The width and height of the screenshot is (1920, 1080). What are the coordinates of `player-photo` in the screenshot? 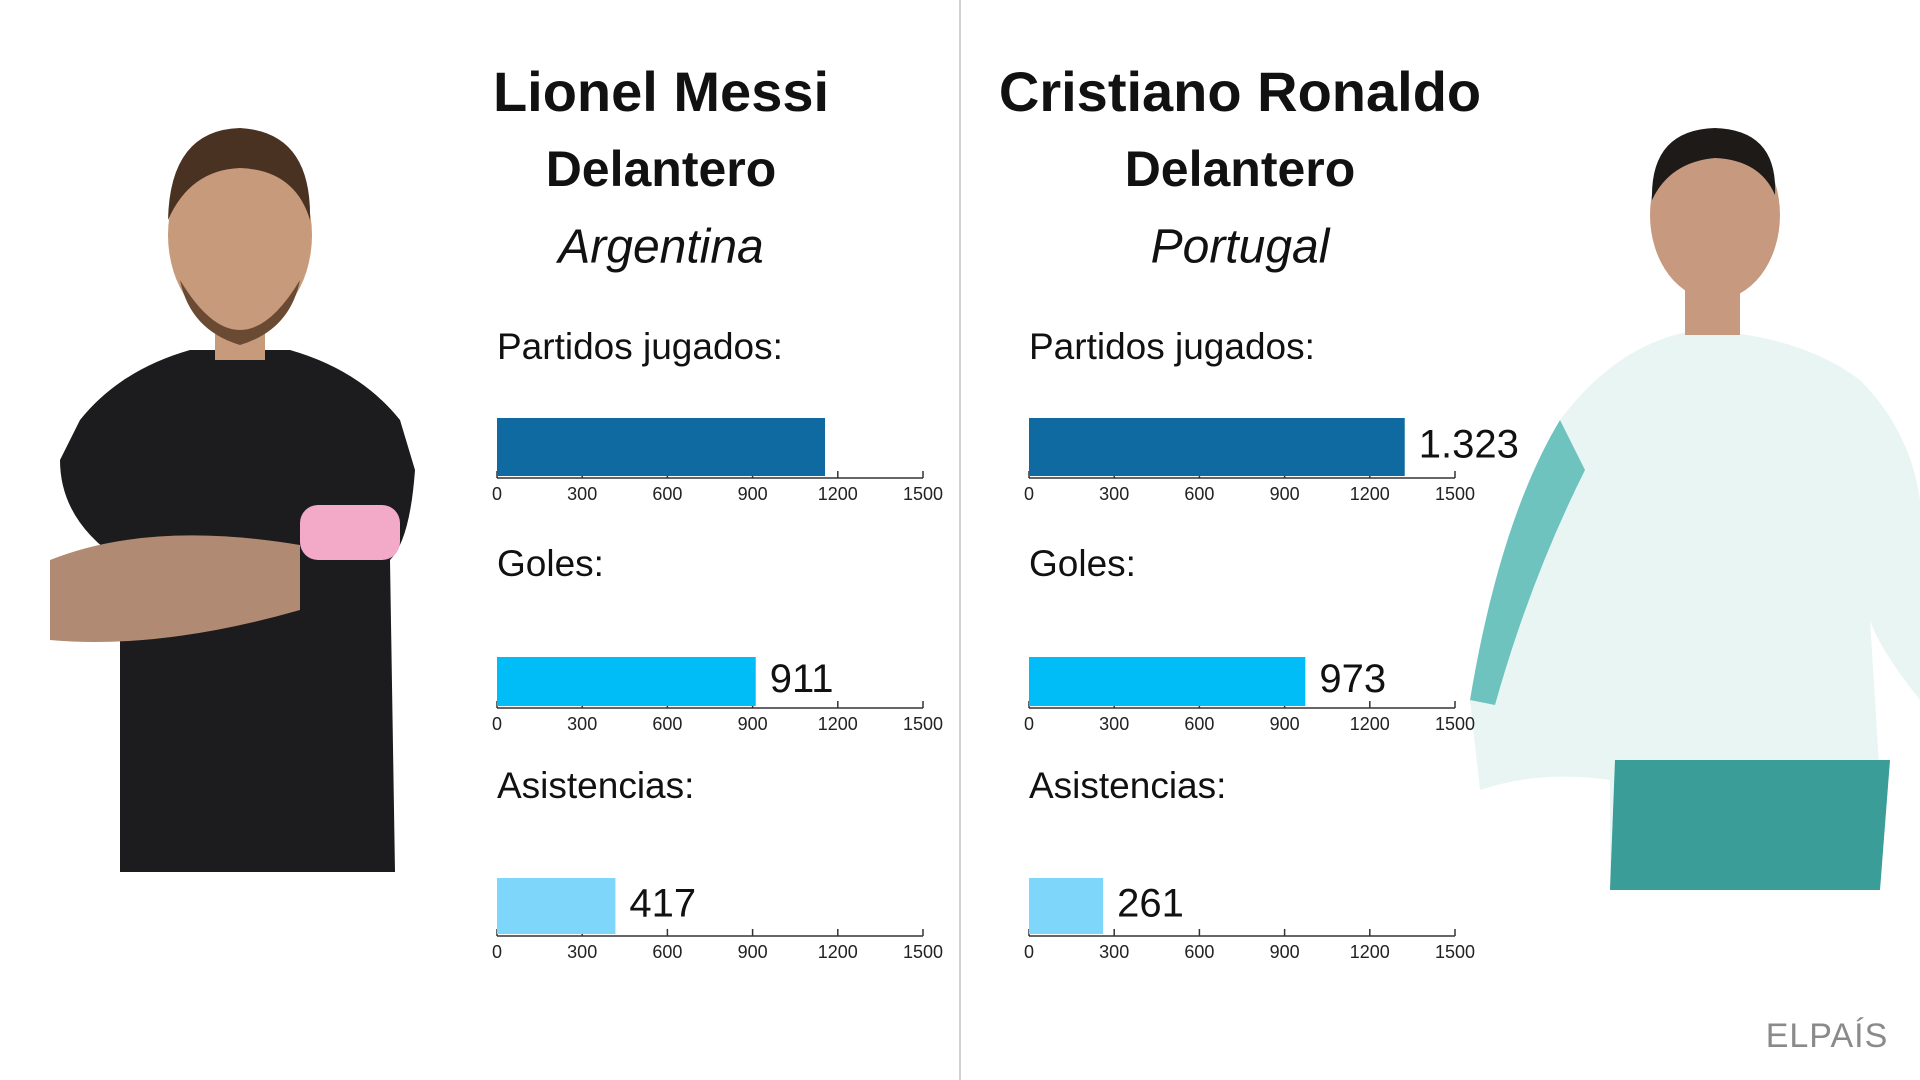 It's located at (232, 500).